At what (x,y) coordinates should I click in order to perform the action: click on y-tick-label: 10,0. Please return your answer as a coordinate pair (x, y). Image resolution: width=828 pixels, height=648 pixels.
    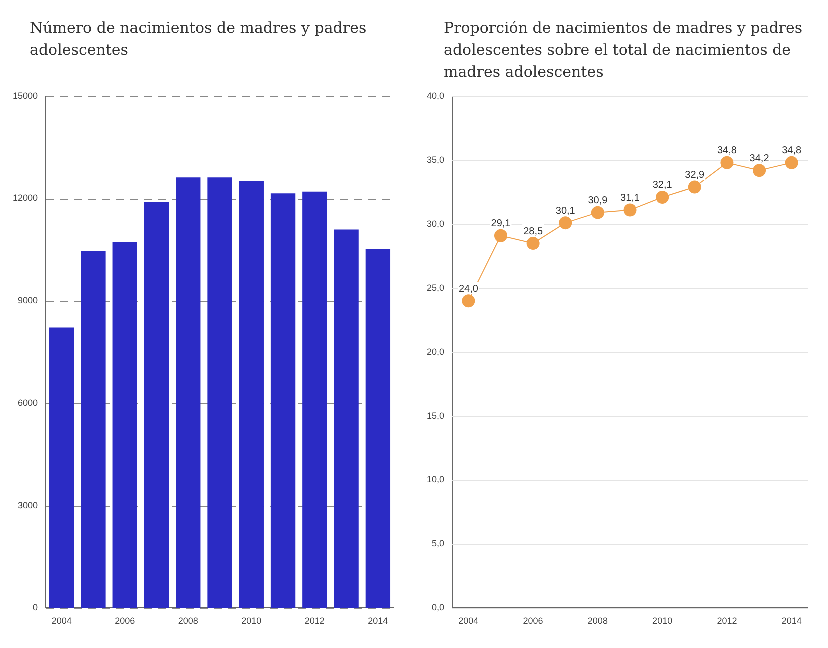
    Looking at the image, I should click on (435, 479).